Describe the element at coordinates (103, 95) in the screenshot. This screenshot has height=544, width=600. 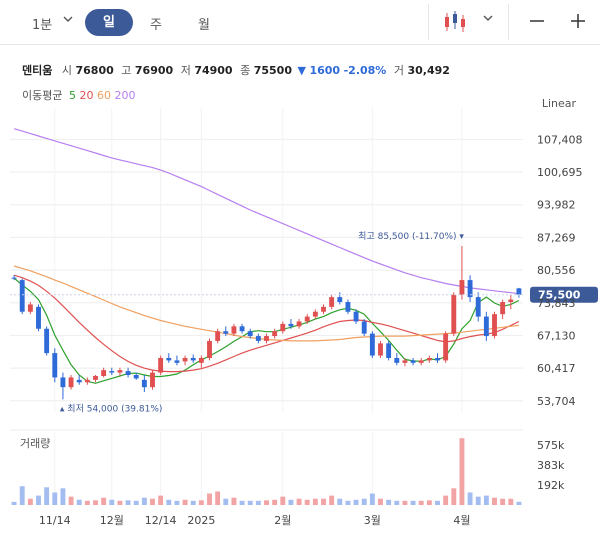
I see `ma-60-label: 60` at that location.